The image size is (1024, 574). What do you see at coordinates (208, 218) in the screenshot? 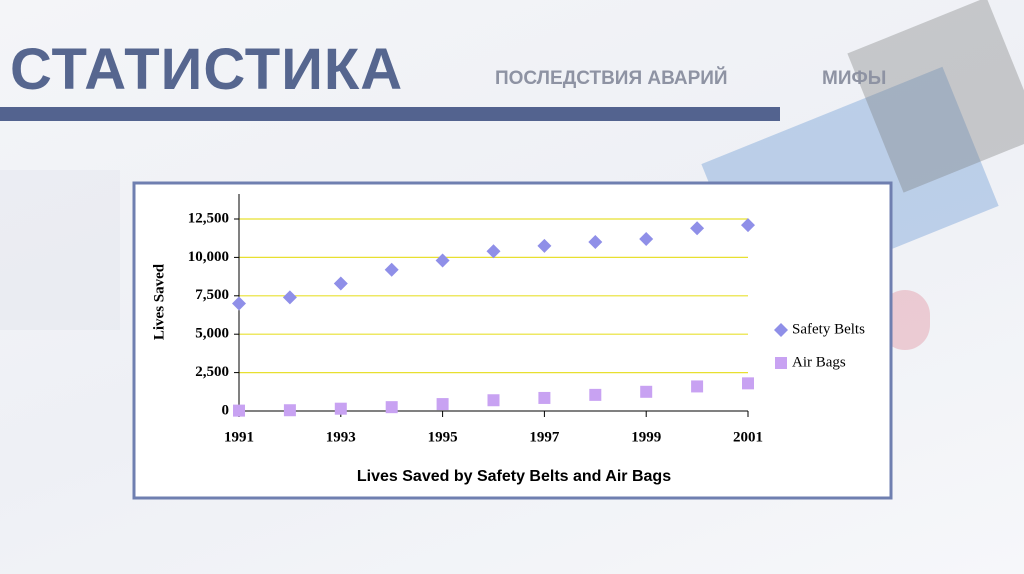
I see `y-tick-label: 12,500` at bounding box center [208, 218].